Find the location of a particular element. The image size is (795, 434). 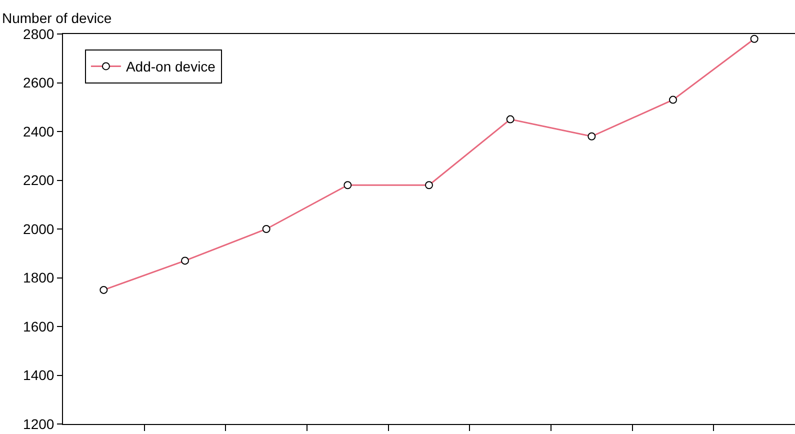

y-axis-title: Number of device is located at coordinates (57, 18).